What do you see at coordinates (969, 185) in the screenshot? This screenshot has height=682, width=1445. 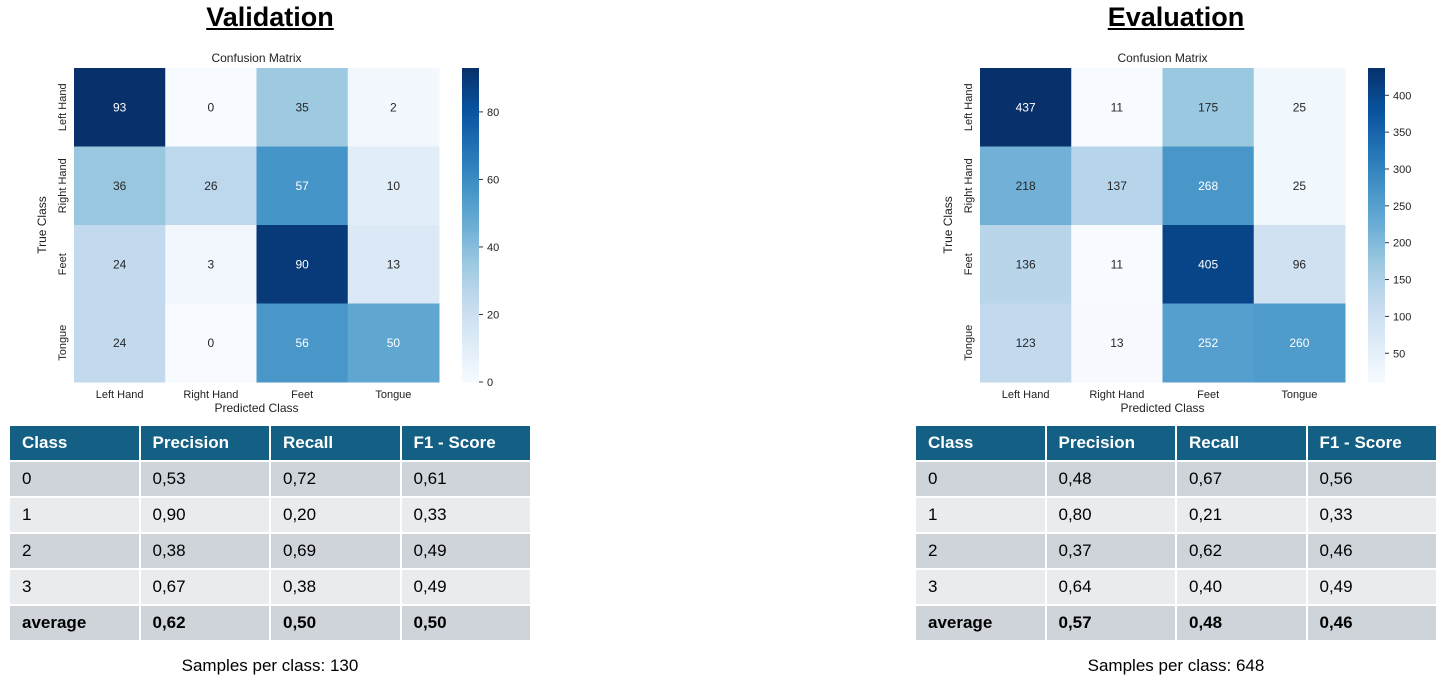 I see `y-tick-label: Right Hand` at bounding box center [969, 185].